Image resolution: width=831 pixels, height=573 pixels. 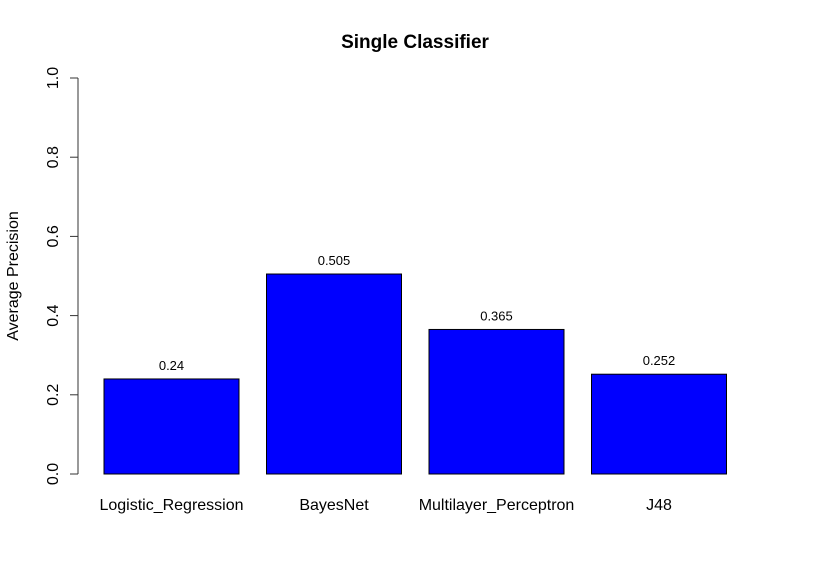 I want to click on bar-value-label: 0.24, so click(x=171, y=365).